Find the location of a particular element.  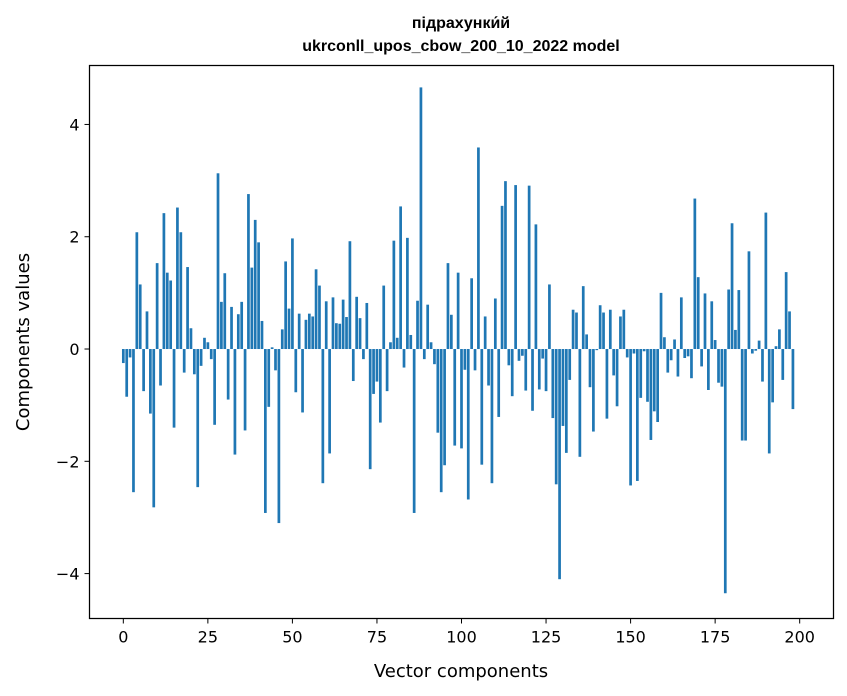

y-tick-label: 0 is located at coordinates (74, 349).